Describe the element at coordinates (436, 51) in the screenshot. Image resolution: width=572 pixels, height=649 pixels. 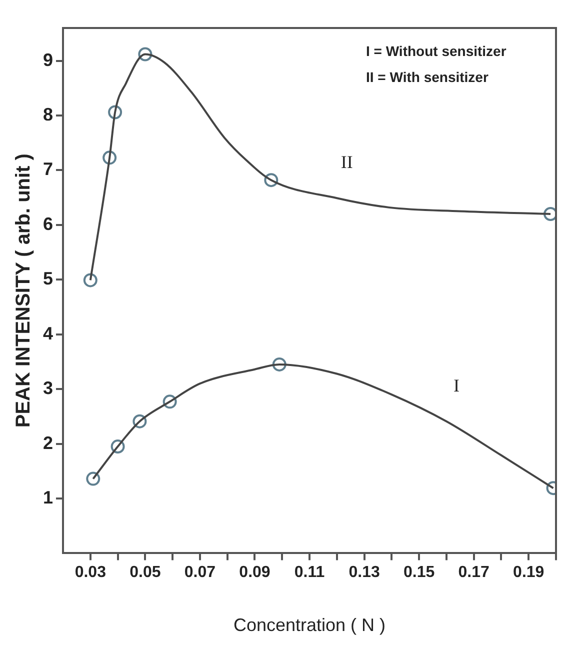
I see `annotation: I = Without sensitizer` at that location.